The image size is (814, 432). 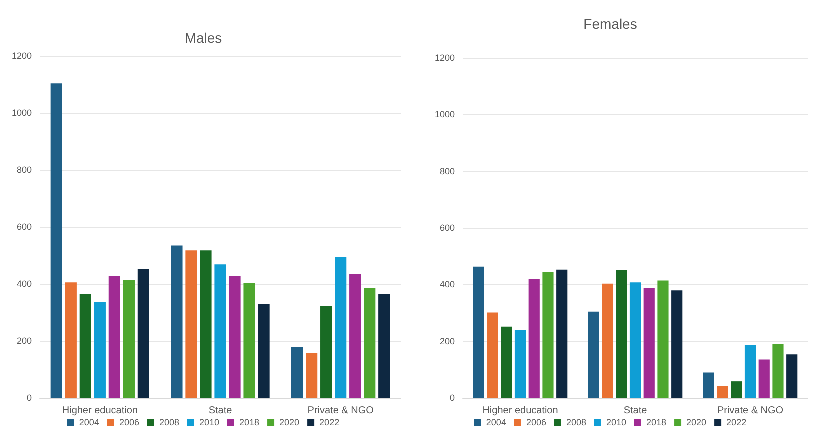 What do you see at coordinates (611, 24) in the screenshot?
I see `chart-title: Females` at bounding box center [611, 24].